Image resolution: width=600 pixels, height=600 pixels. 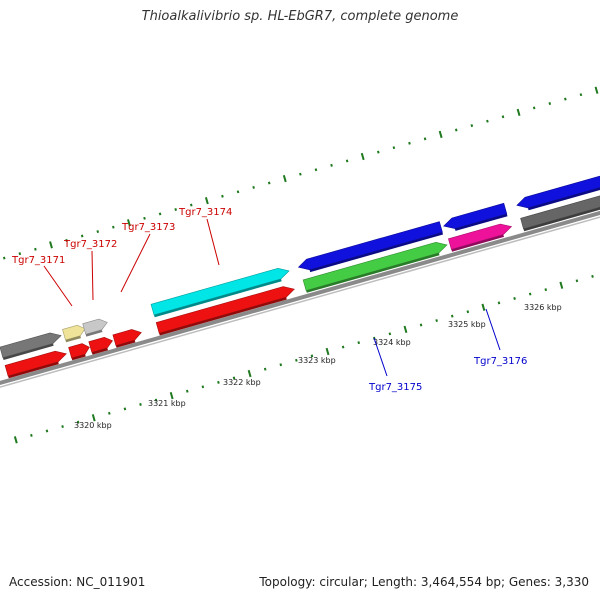 What do you see at coordinates (90, 244) in the screenshot?
I see `gene-label: Tgr7_3172` at bounding box center [90, 244].